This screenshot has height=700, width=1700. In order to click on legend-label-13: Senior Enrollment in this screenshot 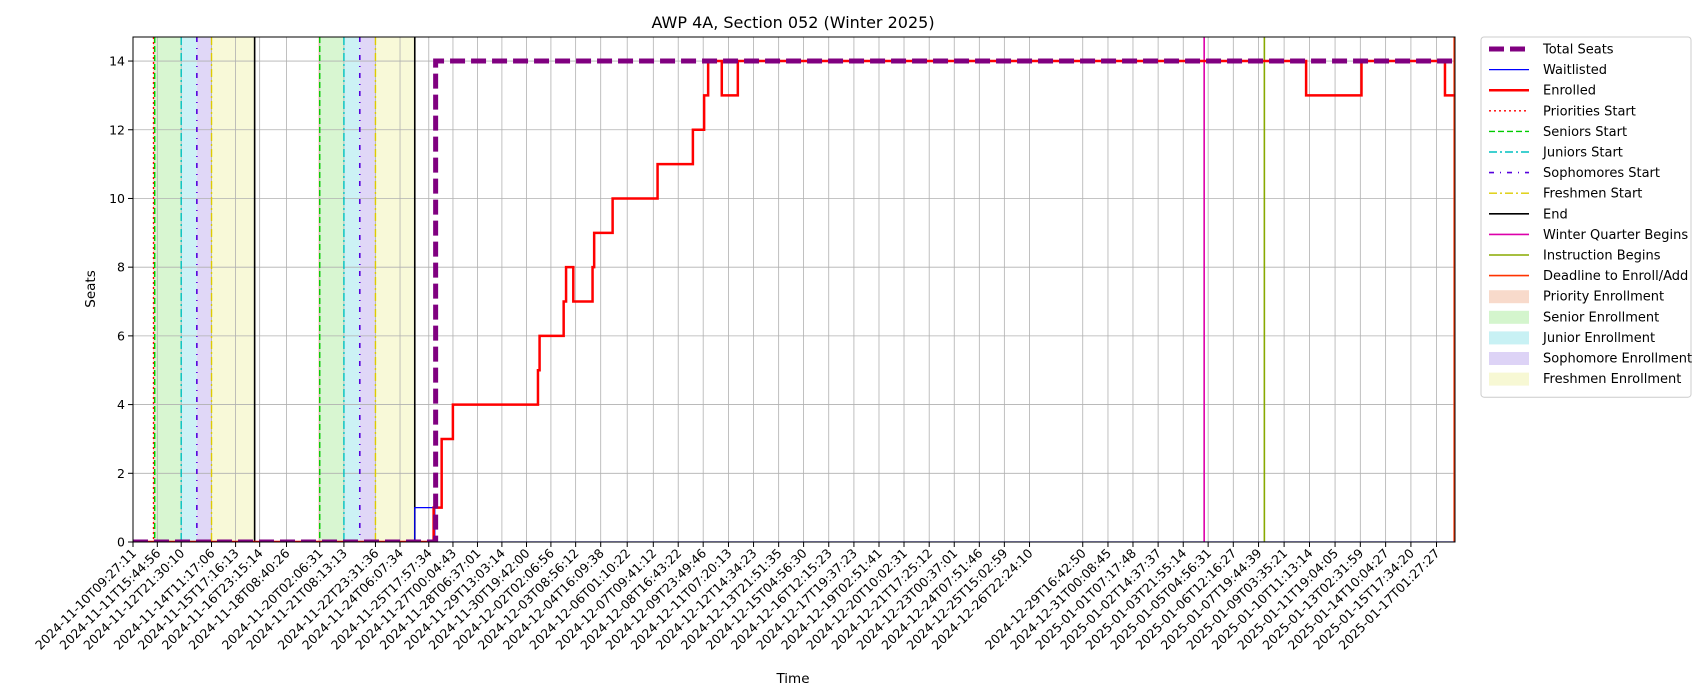, I will do `click(1601, 317)`.